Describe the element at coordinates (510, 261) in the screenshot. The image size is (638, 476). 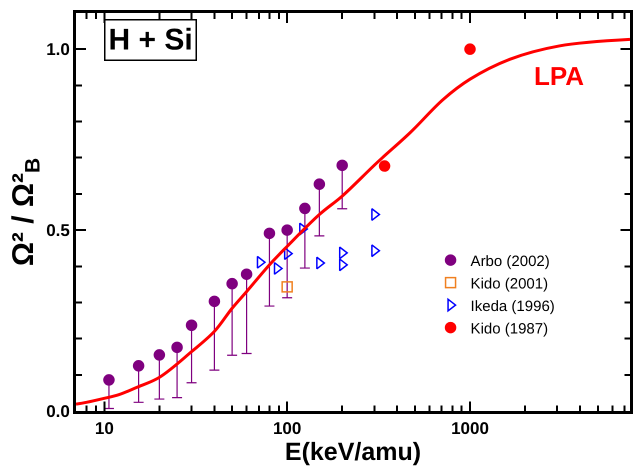
I see `legend-label: Arbo (2002)` at that location.